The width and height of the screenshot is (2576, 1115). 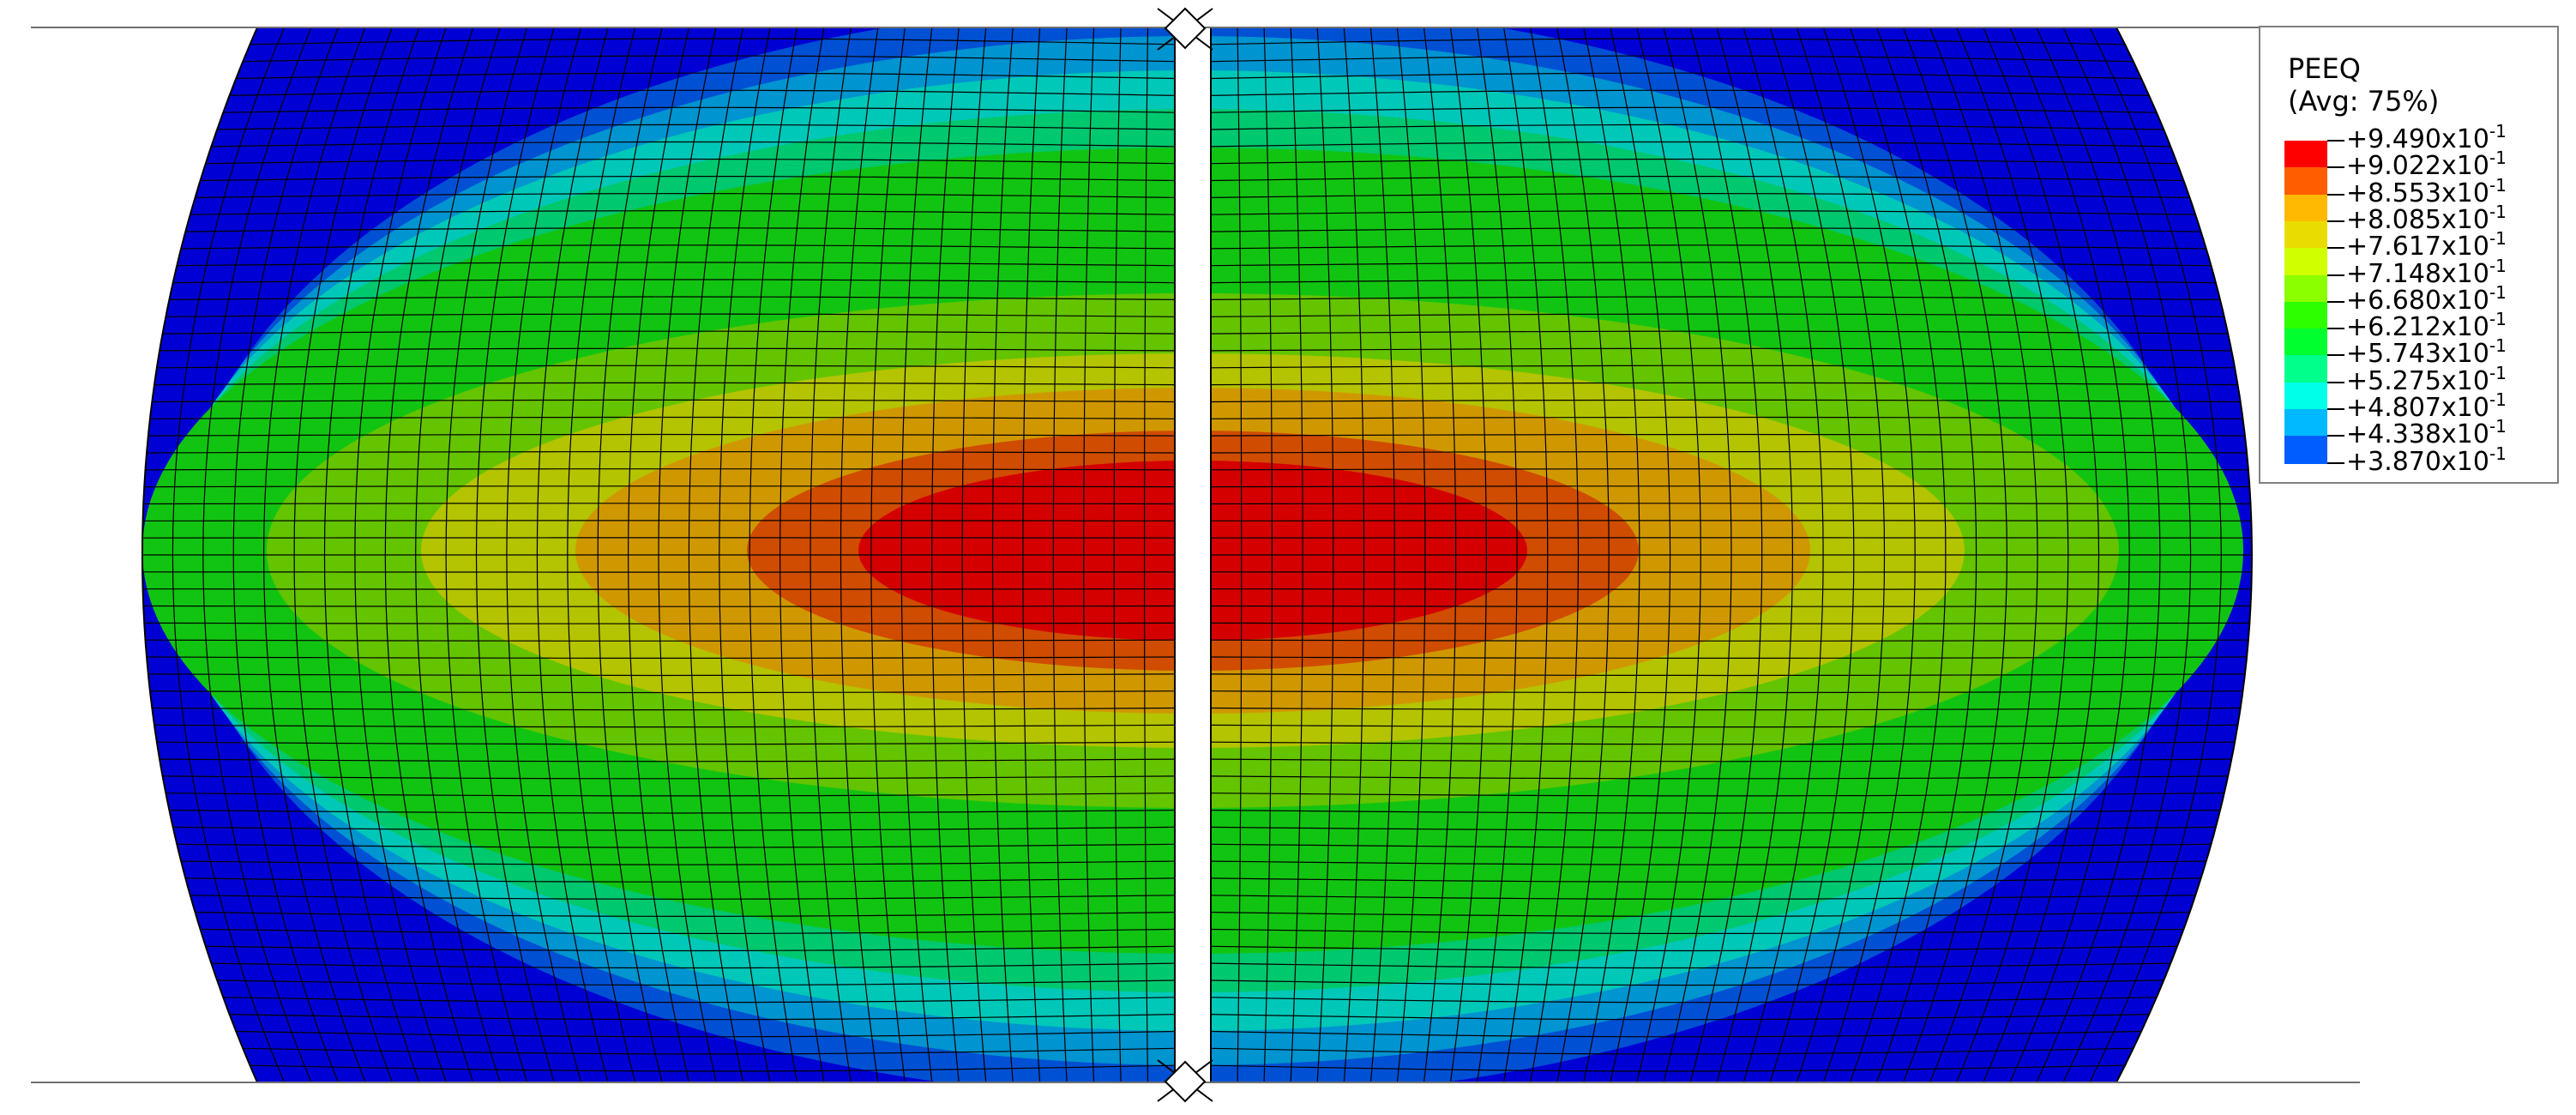 I want to click on legend-value-mantissa: +5.743, so click(x=2393, y=354).